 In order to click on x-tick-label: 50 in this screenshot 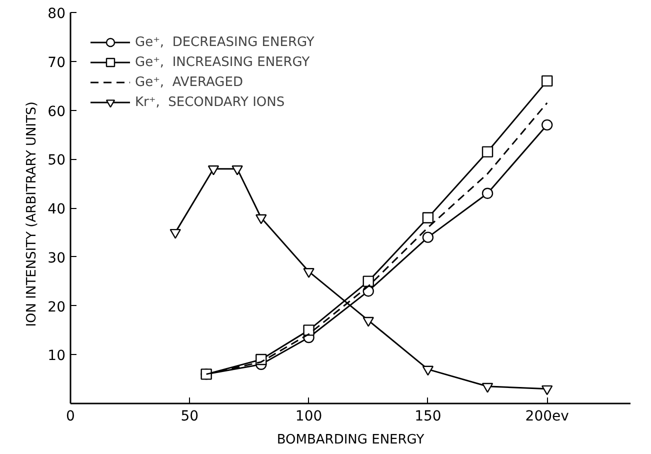, I will do `click(189, 416)`.